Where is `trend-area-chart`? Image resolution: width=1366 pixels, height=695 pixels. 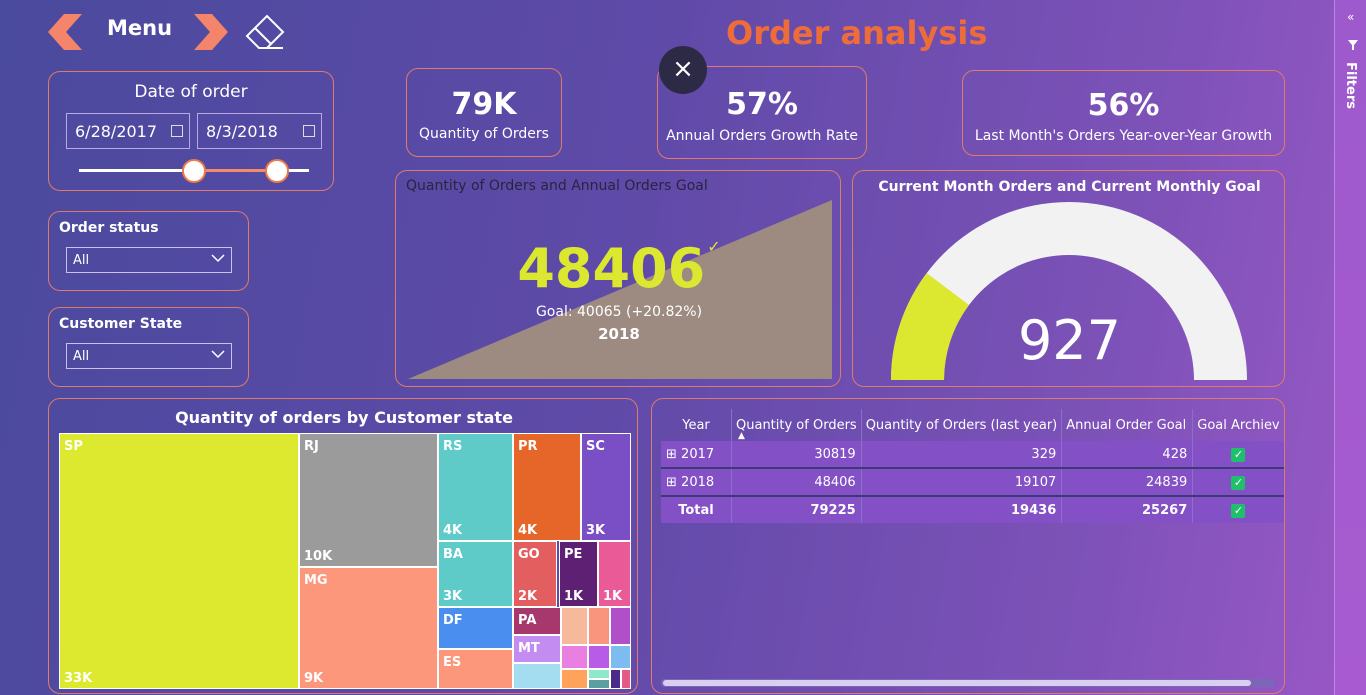 trend-area-chart is located at coordinates (620, 289).